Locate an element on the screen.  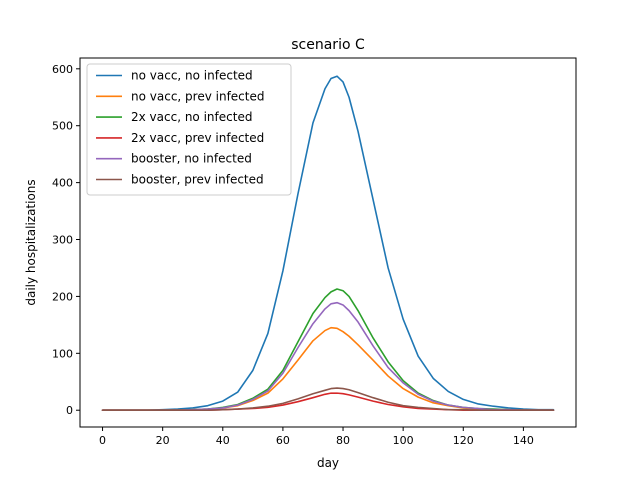
y-tick-label: 200 is located at coordinates (62, 296).